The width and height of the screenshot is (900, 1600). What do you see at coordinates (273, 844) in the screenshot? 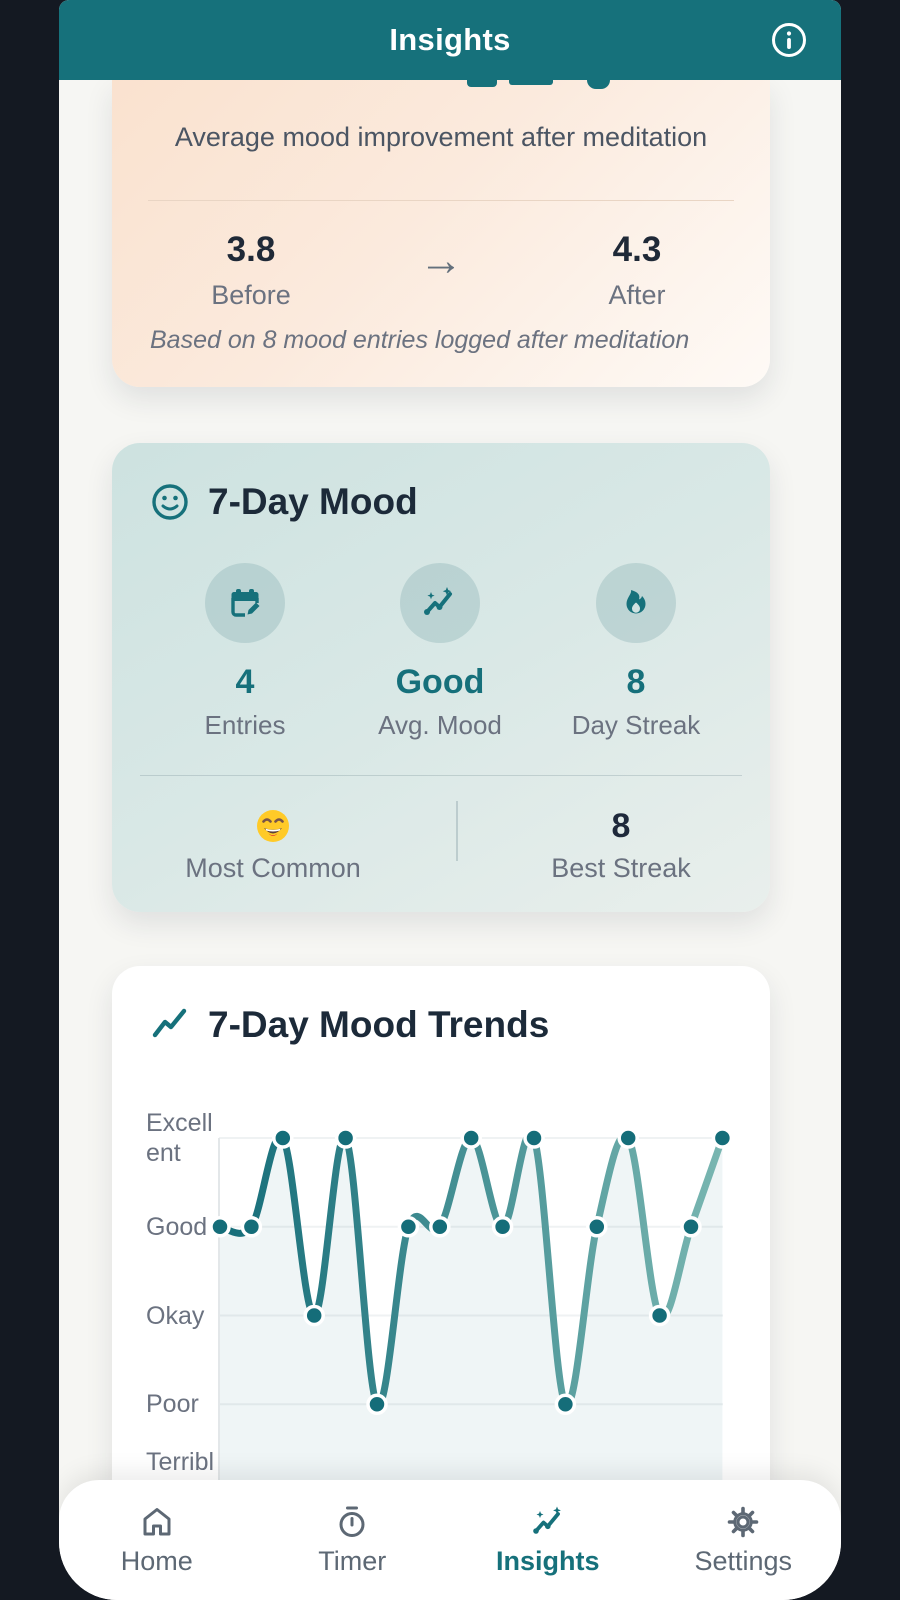
I see `most-common-stat: Most Common` at bounding box center [273, 844].